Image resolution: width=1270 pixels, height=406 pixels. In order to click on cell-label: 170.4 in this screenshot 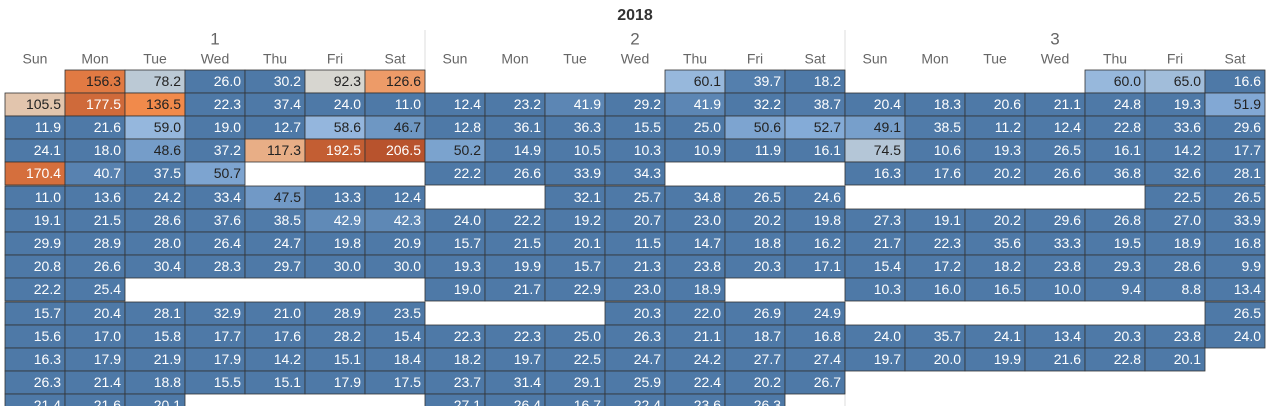, I will do `click(43, 173)`.